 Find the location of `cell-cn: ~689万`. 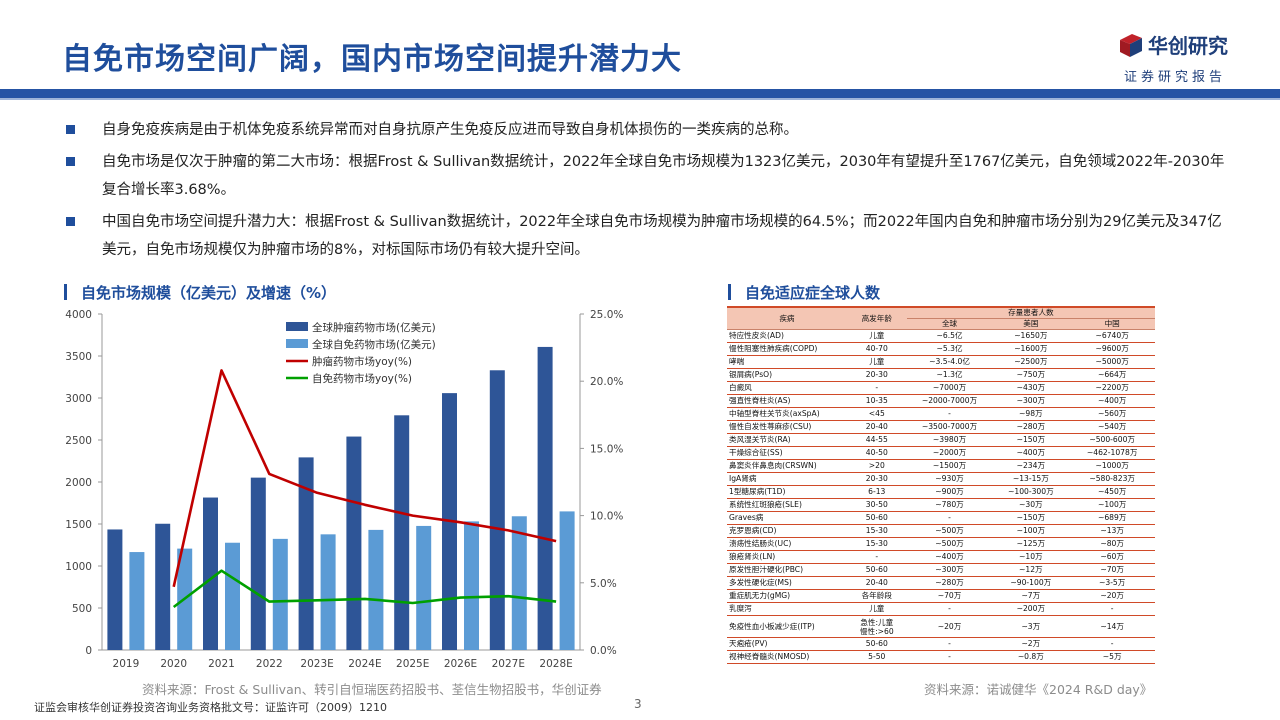

cell-cn: ~689万 is located at coordinates (1112, 518).